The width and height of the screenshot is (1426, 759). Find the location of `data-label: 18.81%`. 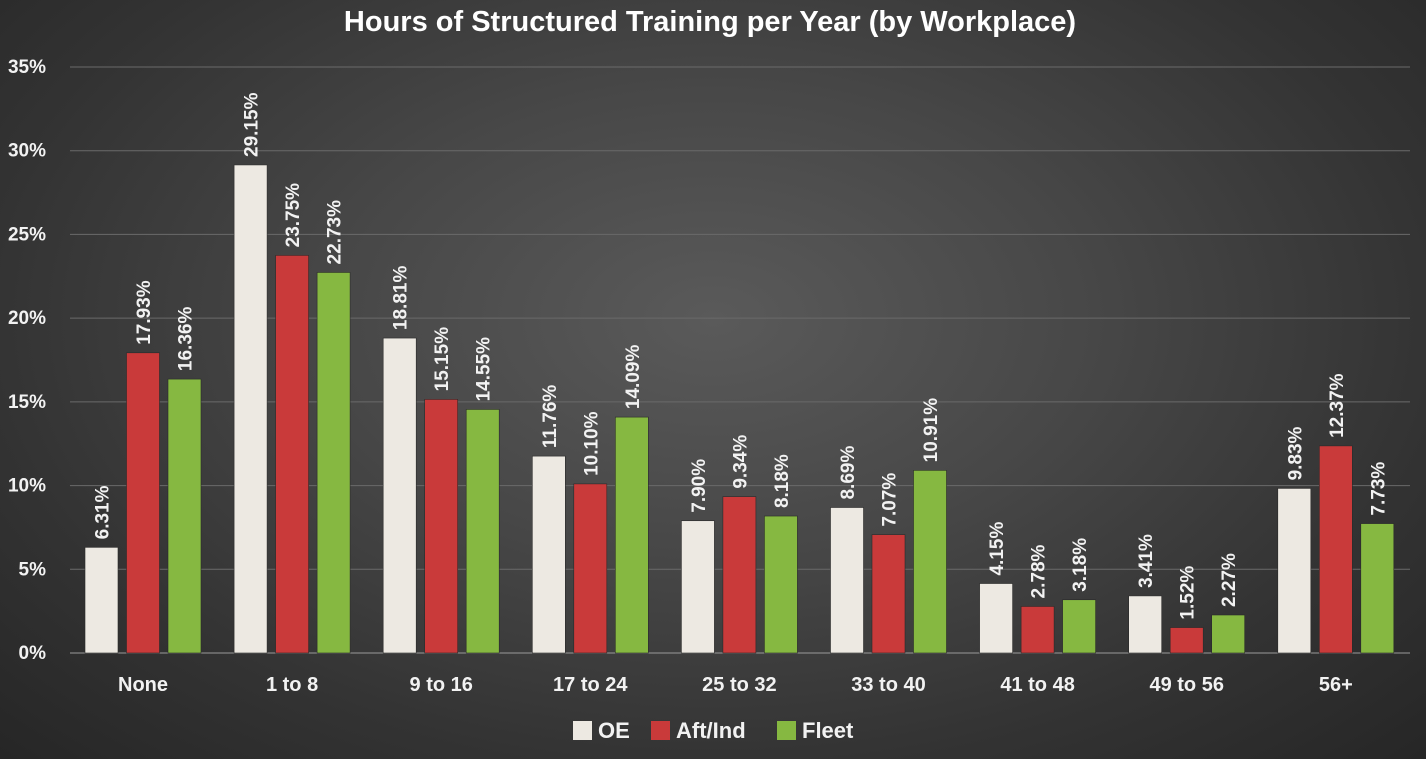

data-label: 18.81% is located at coordinates (401, 298).